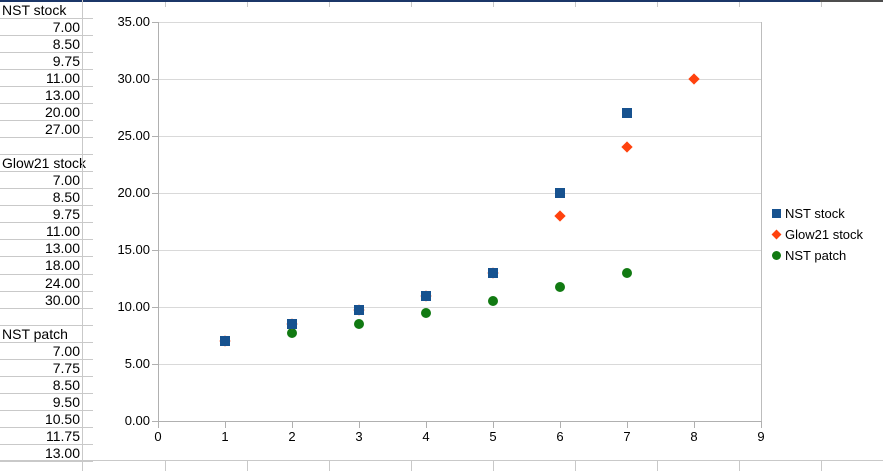  Describe the element at coordinates (493, 436) in the screenshot. I see `x-axis-label: 5` at that location.